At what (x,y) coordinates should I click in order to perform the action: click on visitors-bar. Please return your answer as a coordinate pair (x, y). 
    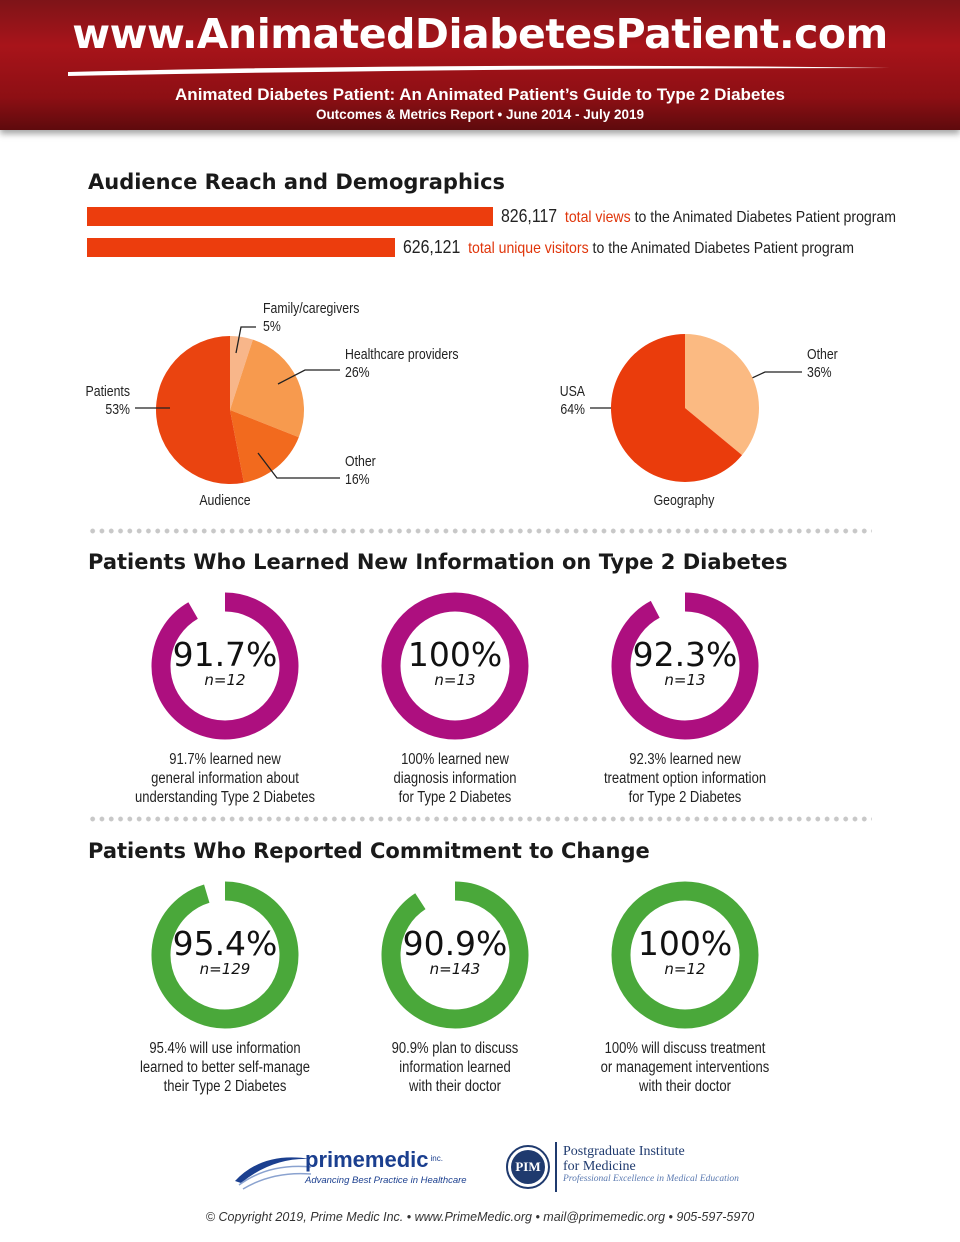
    Looking at the image, I should click on (241, 247).